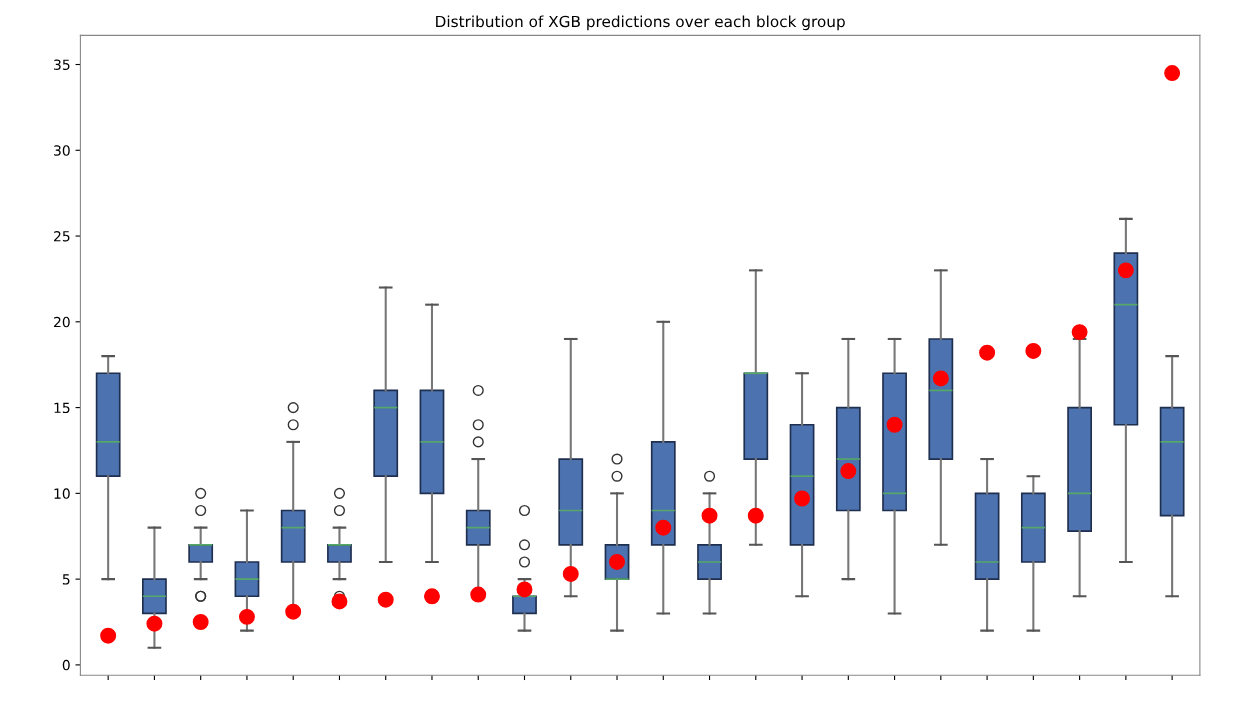 This screenshot has height=707, width=1237. Describe the element at coordinates (62, 322) in the screenshot. I see `y-tick-label: 20` at that location.